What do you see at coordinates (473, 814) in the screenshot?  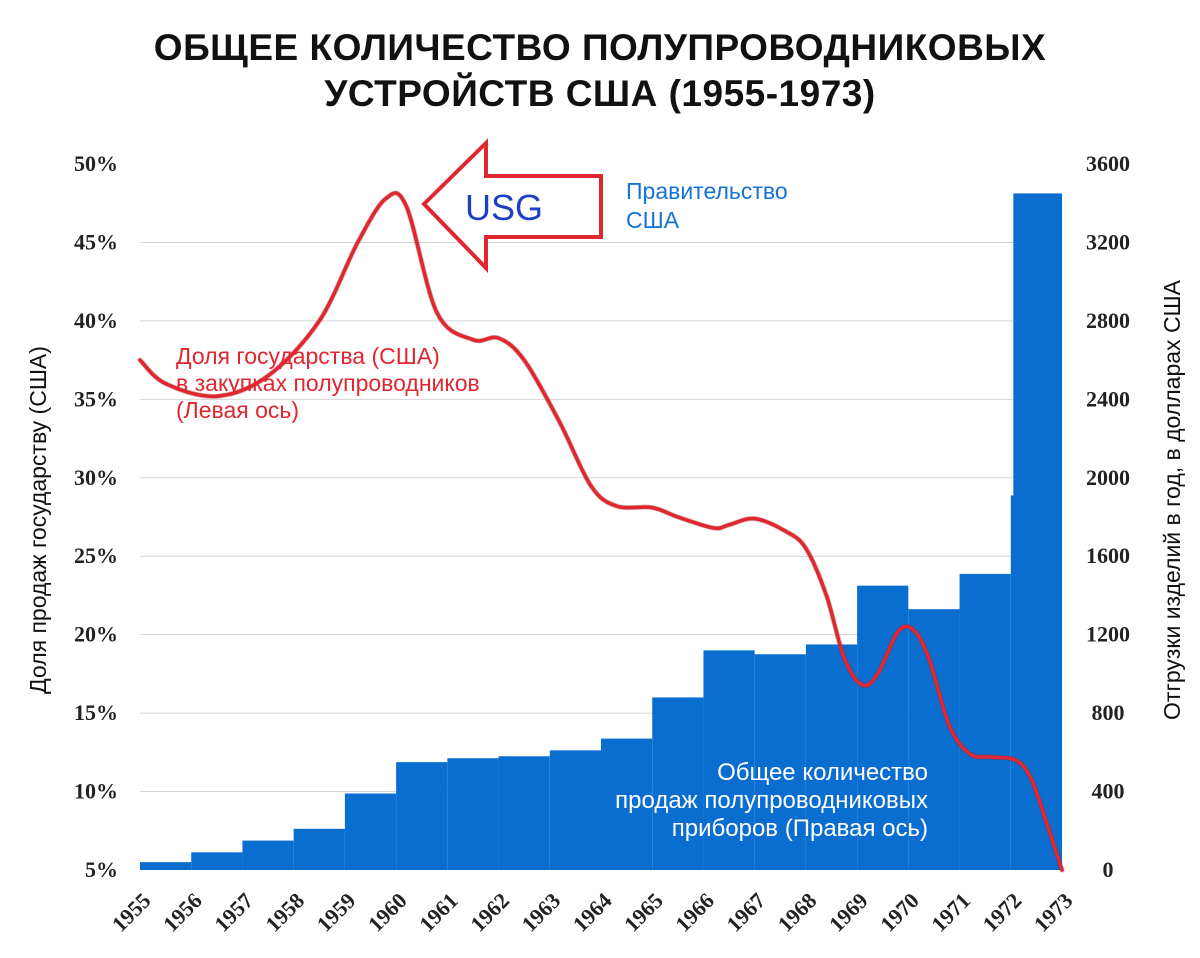 I see `bar-1961` at bounding box center [473, 814].